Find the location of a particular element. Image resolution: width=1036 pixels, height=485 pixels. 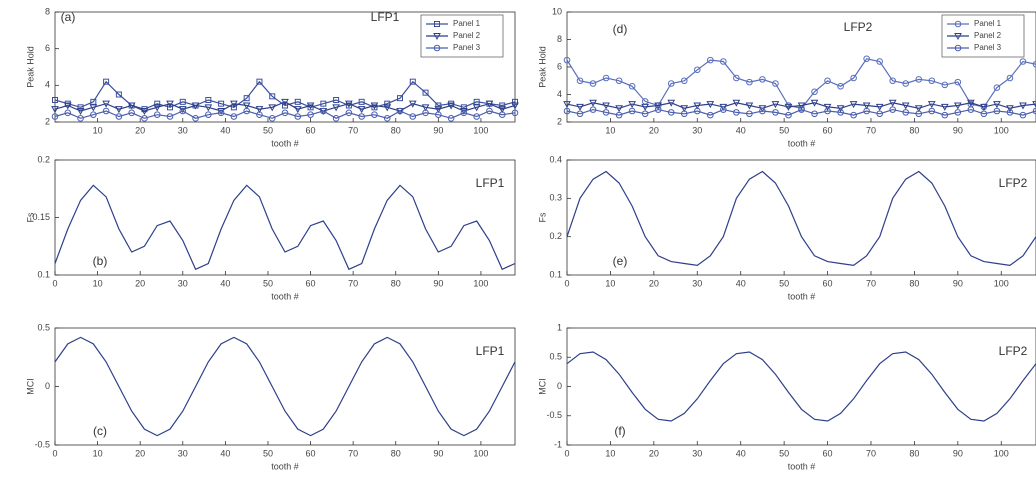

y-tick-label: 8 is located at coordinates (559, 39).